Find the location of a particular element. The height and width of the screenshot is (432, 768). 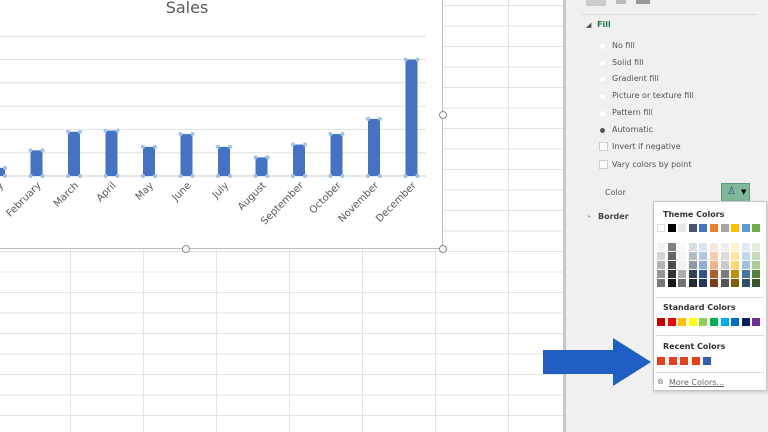

color-picker-button: ♙ ▼ is located at coordinates (735, 192).